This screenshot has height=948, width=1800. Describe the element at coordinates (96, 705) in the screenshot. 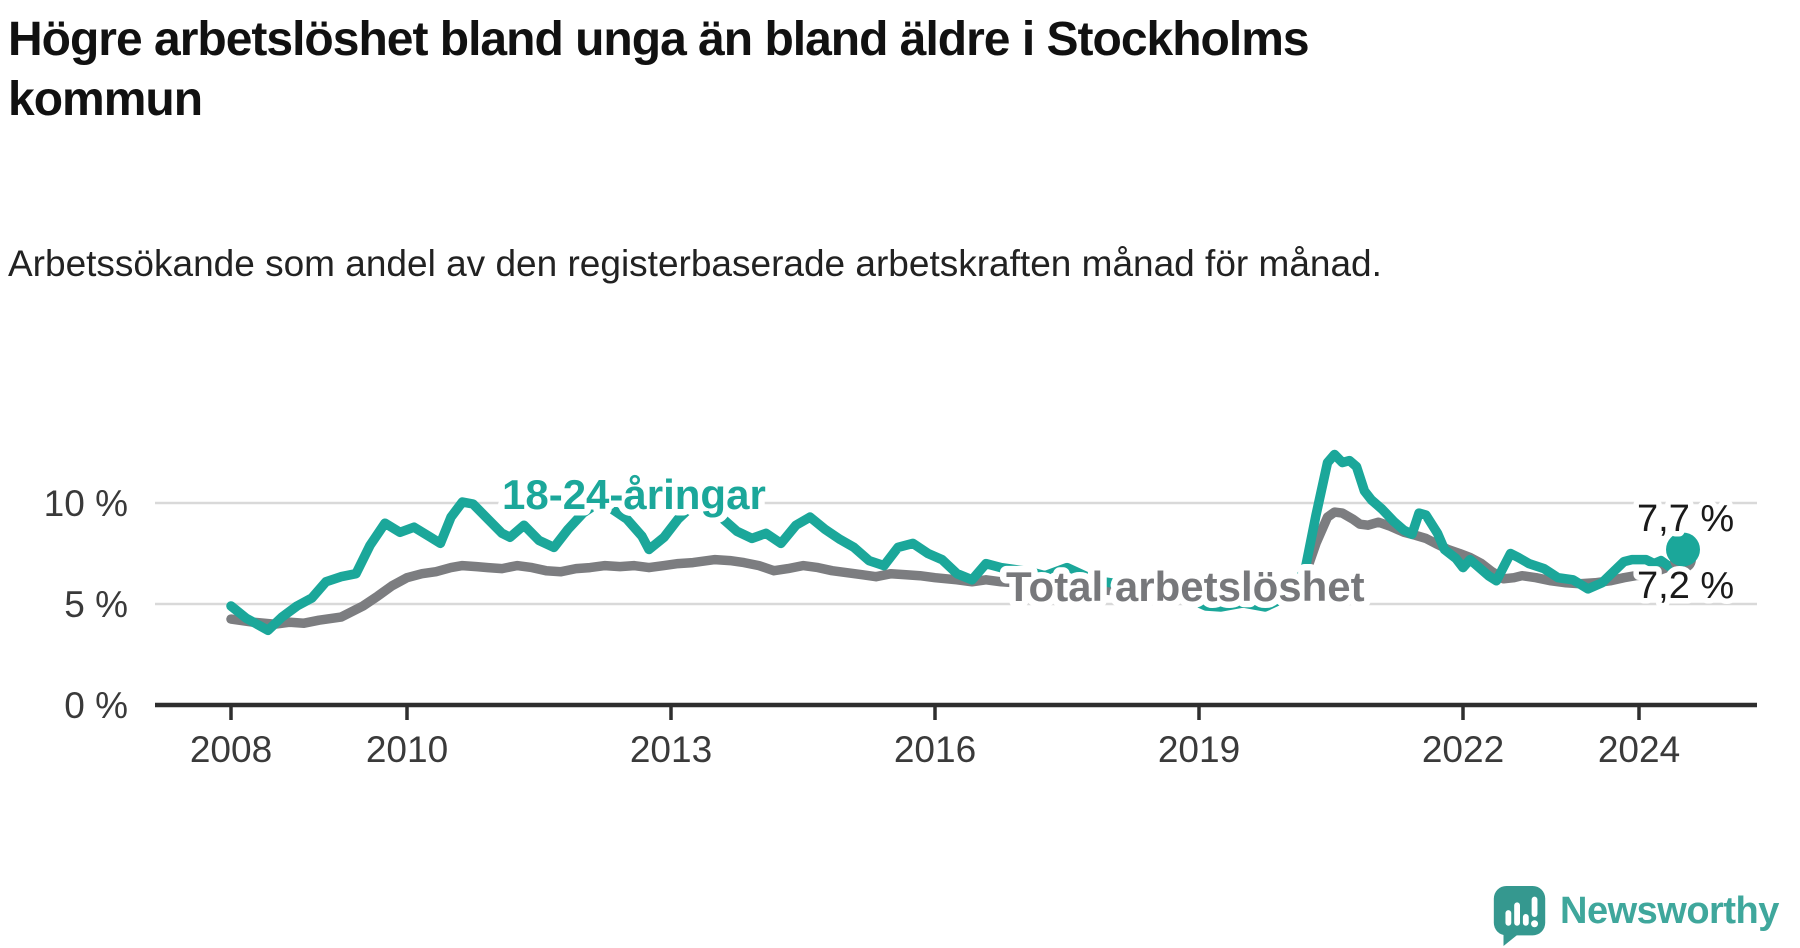

I see `y-axis-tick-label: 0 %` at that location.